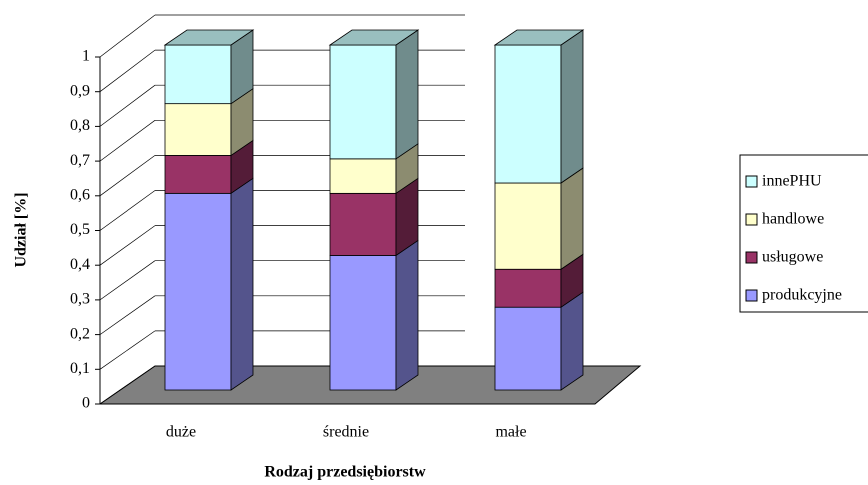  I want to click on y-tick-label: 0,2, so click(80, 333).